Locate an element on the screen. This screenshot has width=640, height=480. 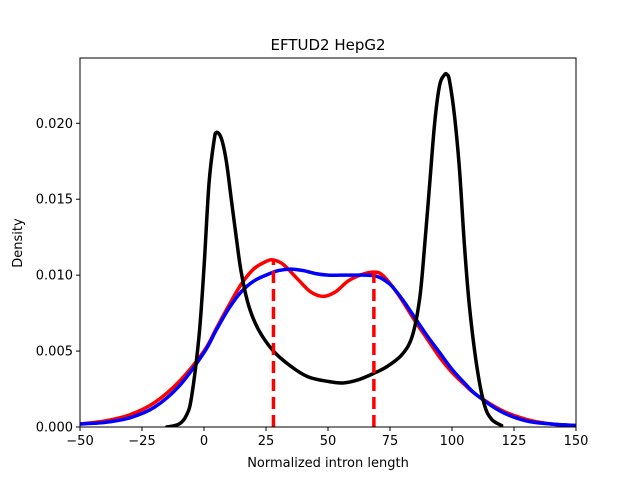
y-tick-label: 0.015 is located at coordinates (54, 200).